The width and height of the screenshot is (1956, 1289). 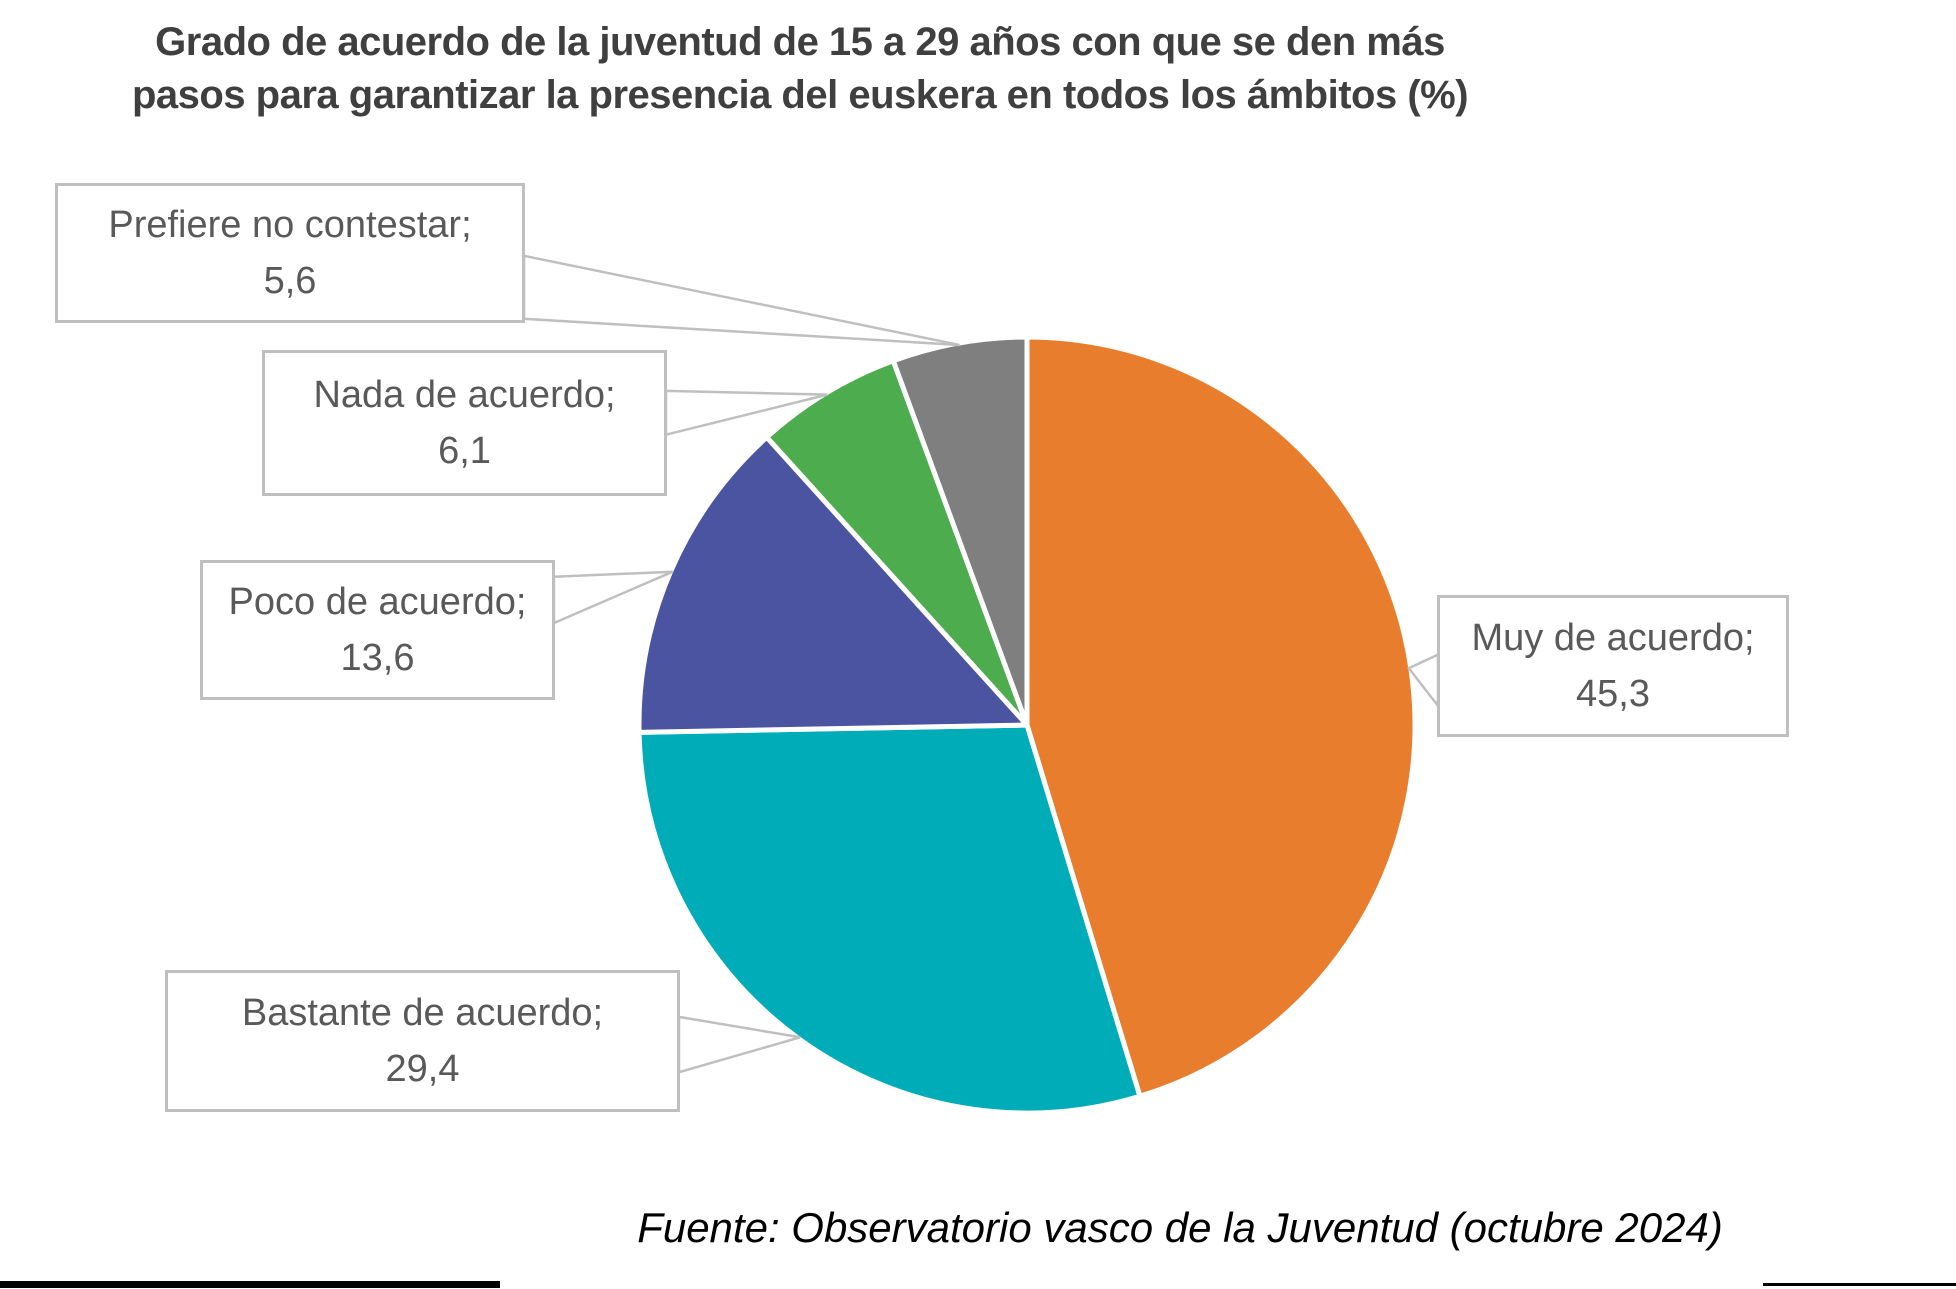 I want to click on page-edge-bar-right, so click(x=1859, y=1284).